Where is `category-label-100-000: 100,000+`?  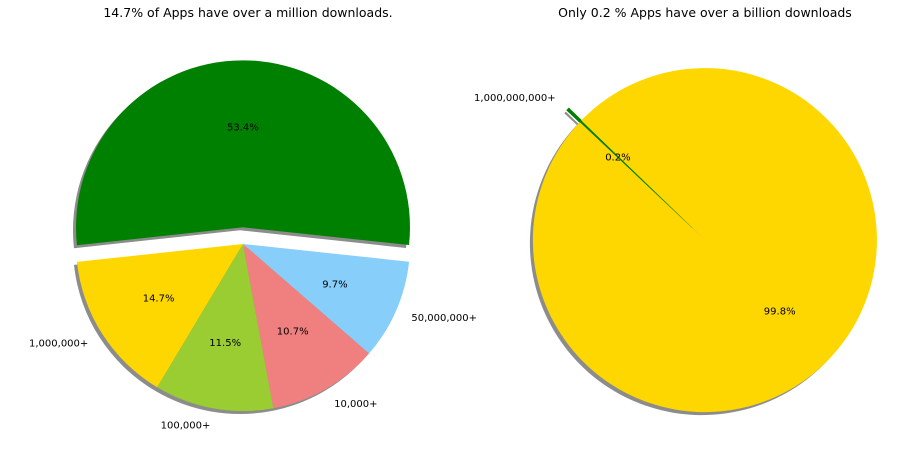
category-label-100-000: 100,000+ is located at coordinates (186, 425).